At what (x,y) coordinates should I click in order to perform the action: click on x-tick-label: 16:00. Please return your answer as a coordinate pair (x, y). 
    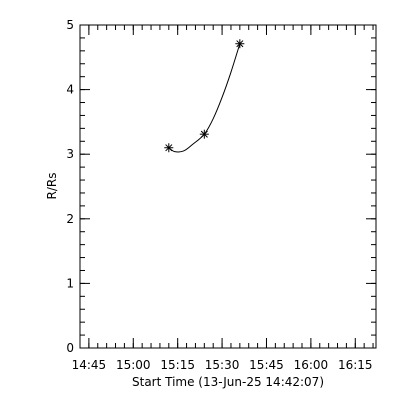
    Looking at the image, I should click on (311, 365).